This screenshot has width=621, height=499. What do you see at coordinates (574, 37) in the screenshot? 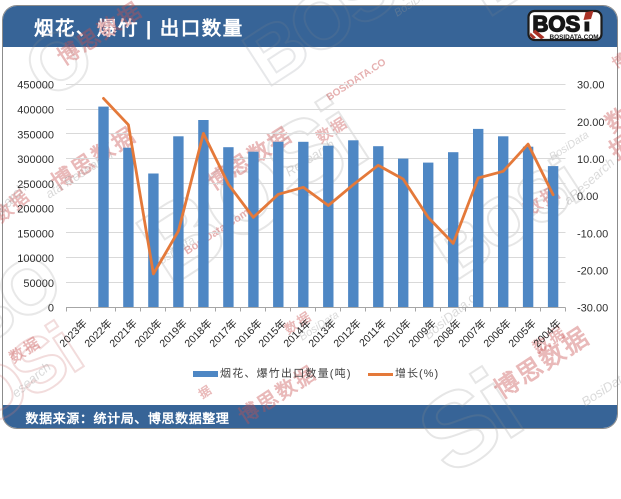
I see `svg-text: BOSIDATA.COM` at bounding box center [574, 37].